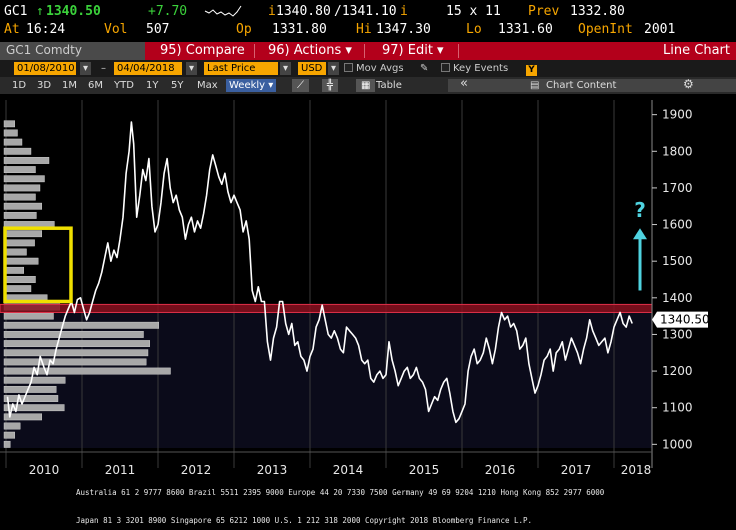  What do you see at coordinates (73, 11) in the screenshot?
I see `last-price: 1340.50` at bounding box center [73, 11].